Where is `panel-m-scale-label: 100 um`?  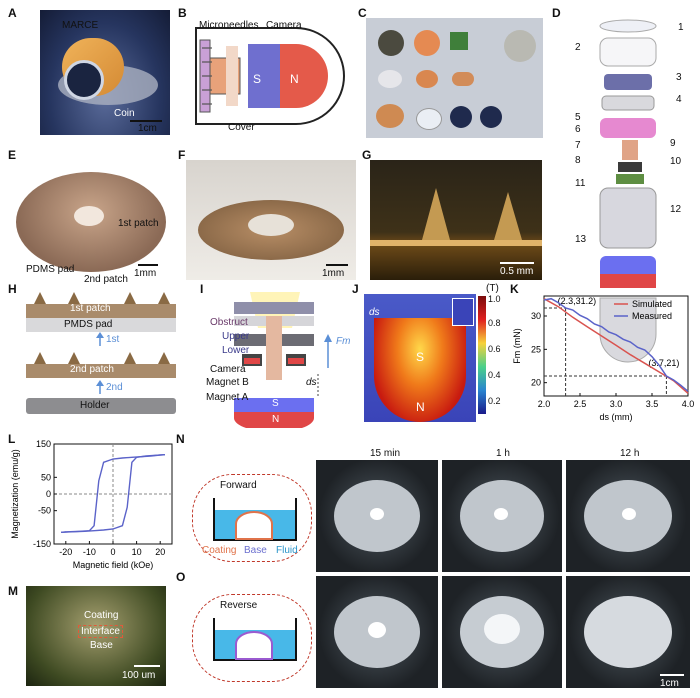
panel-m-scale-label: 100 um is located at coordinates (139, 675).